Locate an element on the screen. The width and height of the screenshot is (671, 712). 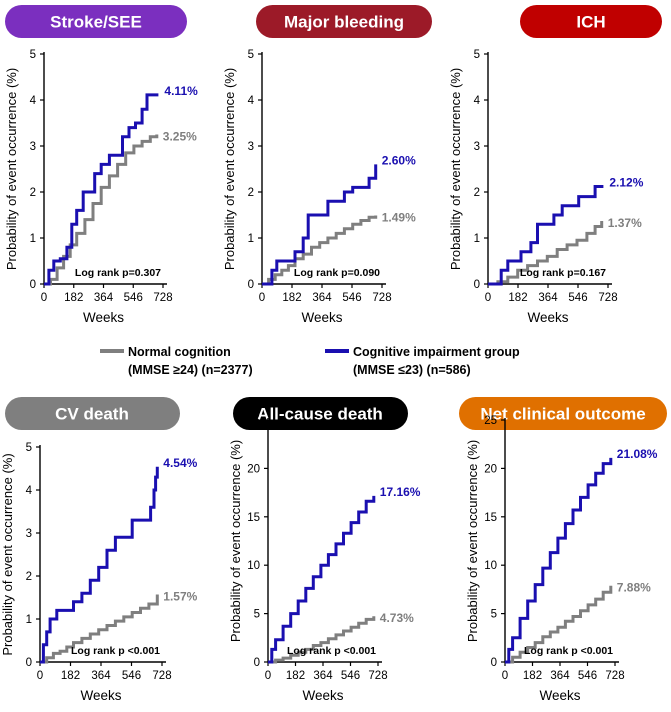
chart-title-pill: Net clinical outcome is located at coordinates (563, 413).